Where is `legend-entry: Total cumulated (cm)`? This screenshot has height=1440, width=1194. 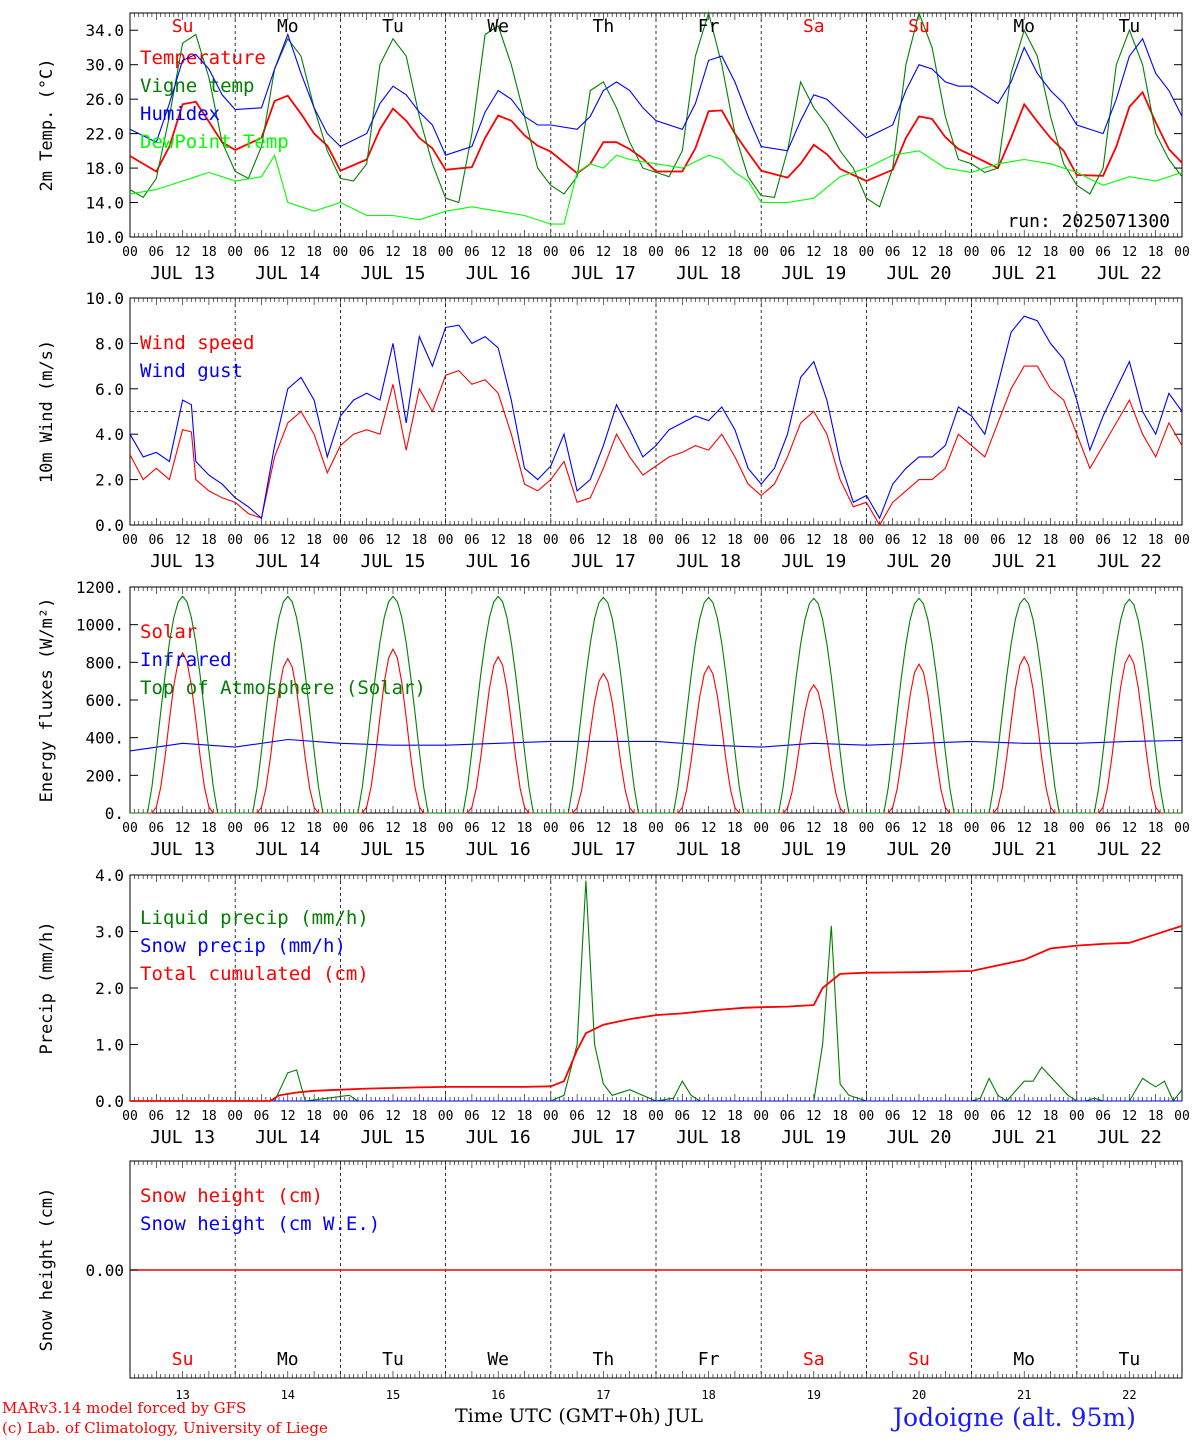 legend-entry: Total cumulated (cm) is located at coordinates (254, 974).